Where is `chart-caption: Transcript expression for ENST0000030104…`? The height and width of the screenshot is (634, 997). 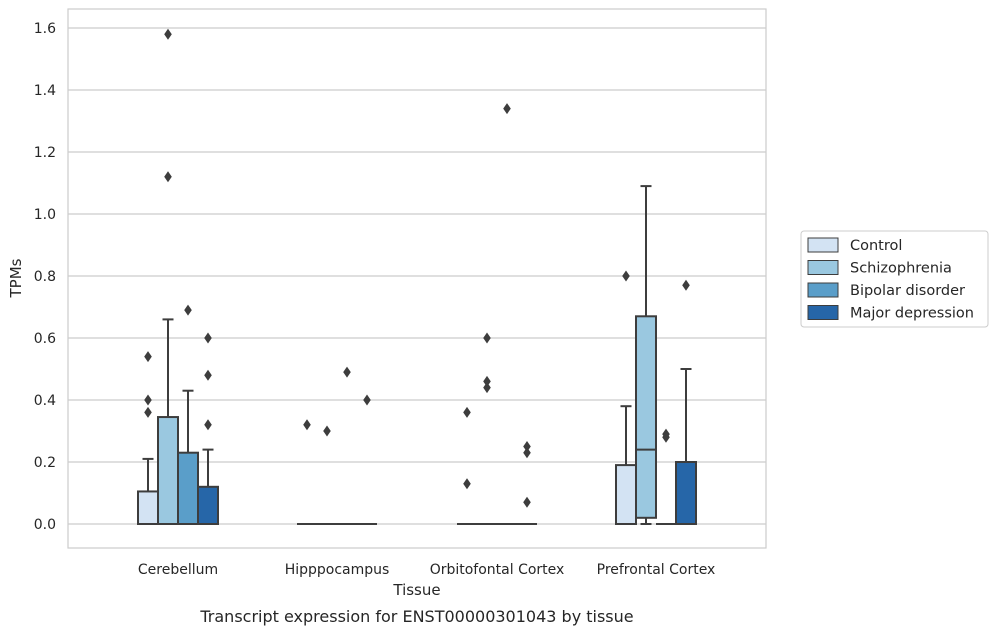
chart-caption: Transcript expression for ENST0000030104… is located at coordinates (416, 616).